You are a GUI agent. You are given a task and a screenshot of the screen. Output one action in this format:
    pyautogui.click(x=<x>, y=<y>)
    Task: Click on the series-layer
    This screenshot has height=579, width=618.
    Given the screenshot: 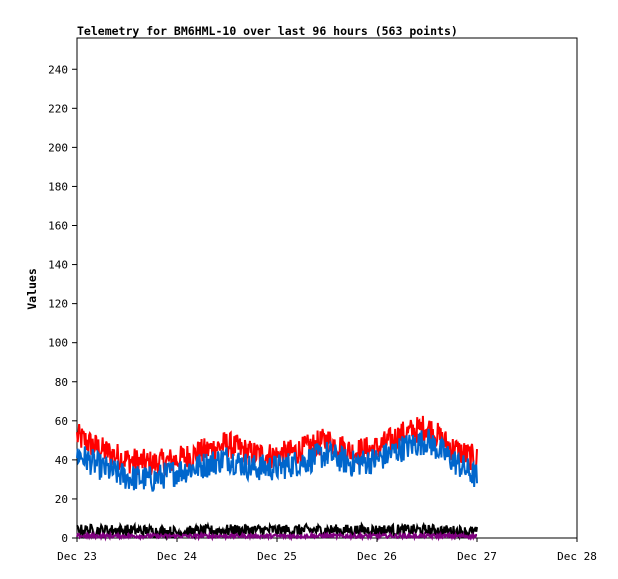 What is the action you would take?
    pyautogui.click(x=277, y=478)
    